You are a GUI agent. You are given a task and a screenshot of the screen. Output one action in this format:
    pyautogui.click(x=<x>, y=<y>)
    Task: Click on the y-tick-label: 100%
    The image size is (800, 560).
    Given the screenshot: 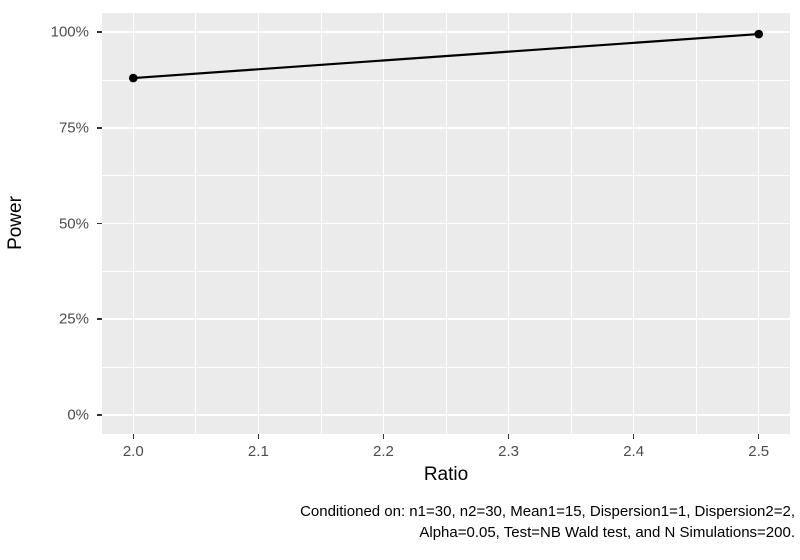 What is the action you would take?
    pyautogui.click(x=69, y=32)
    